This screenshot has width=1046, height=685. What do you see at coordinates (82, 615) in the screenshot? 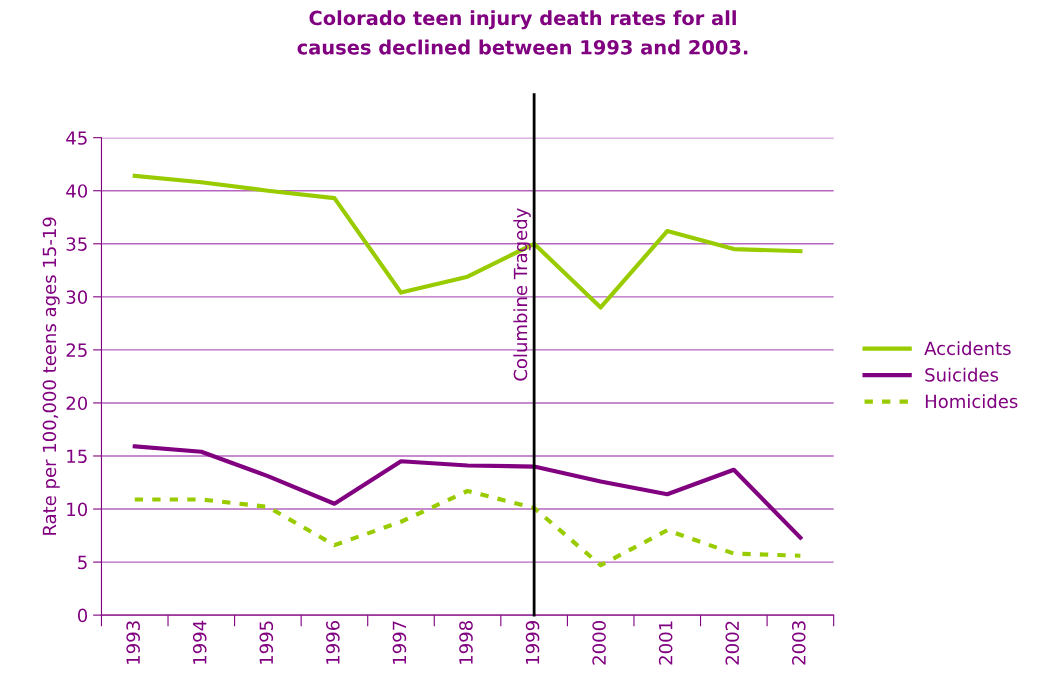
I see `y-tick-label: 0` at bounding box center [82, 615].